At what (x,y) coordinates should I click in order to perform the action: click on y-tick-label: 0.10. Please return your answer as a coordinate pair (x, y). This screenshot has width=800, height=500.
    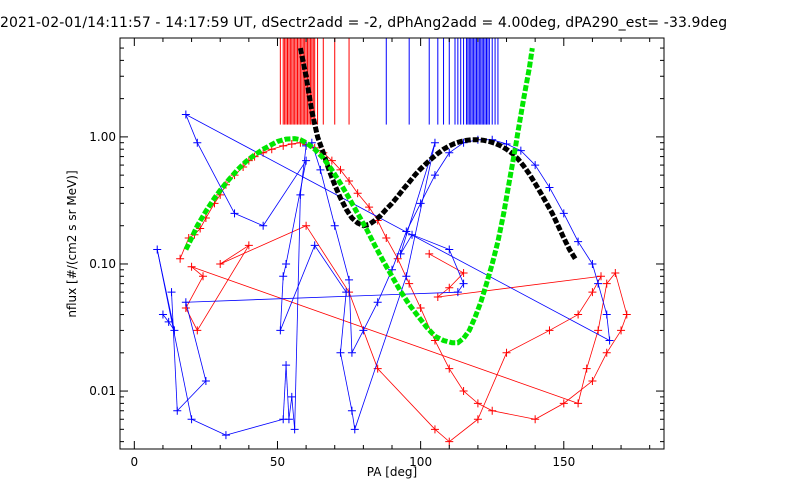
    Looking at the image, I should click on (102, 264).